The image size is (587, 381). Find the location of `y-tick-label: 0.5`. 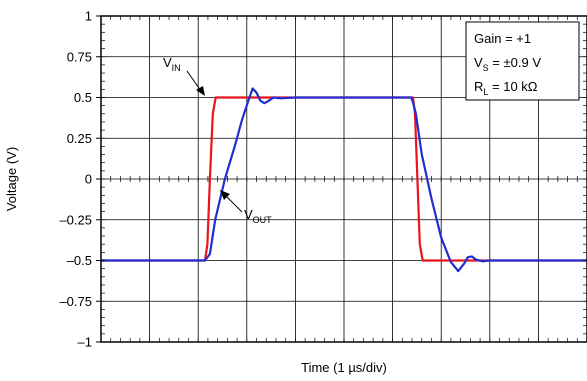

y-tick-label: 0.5 is located at coordinates (83, 97).